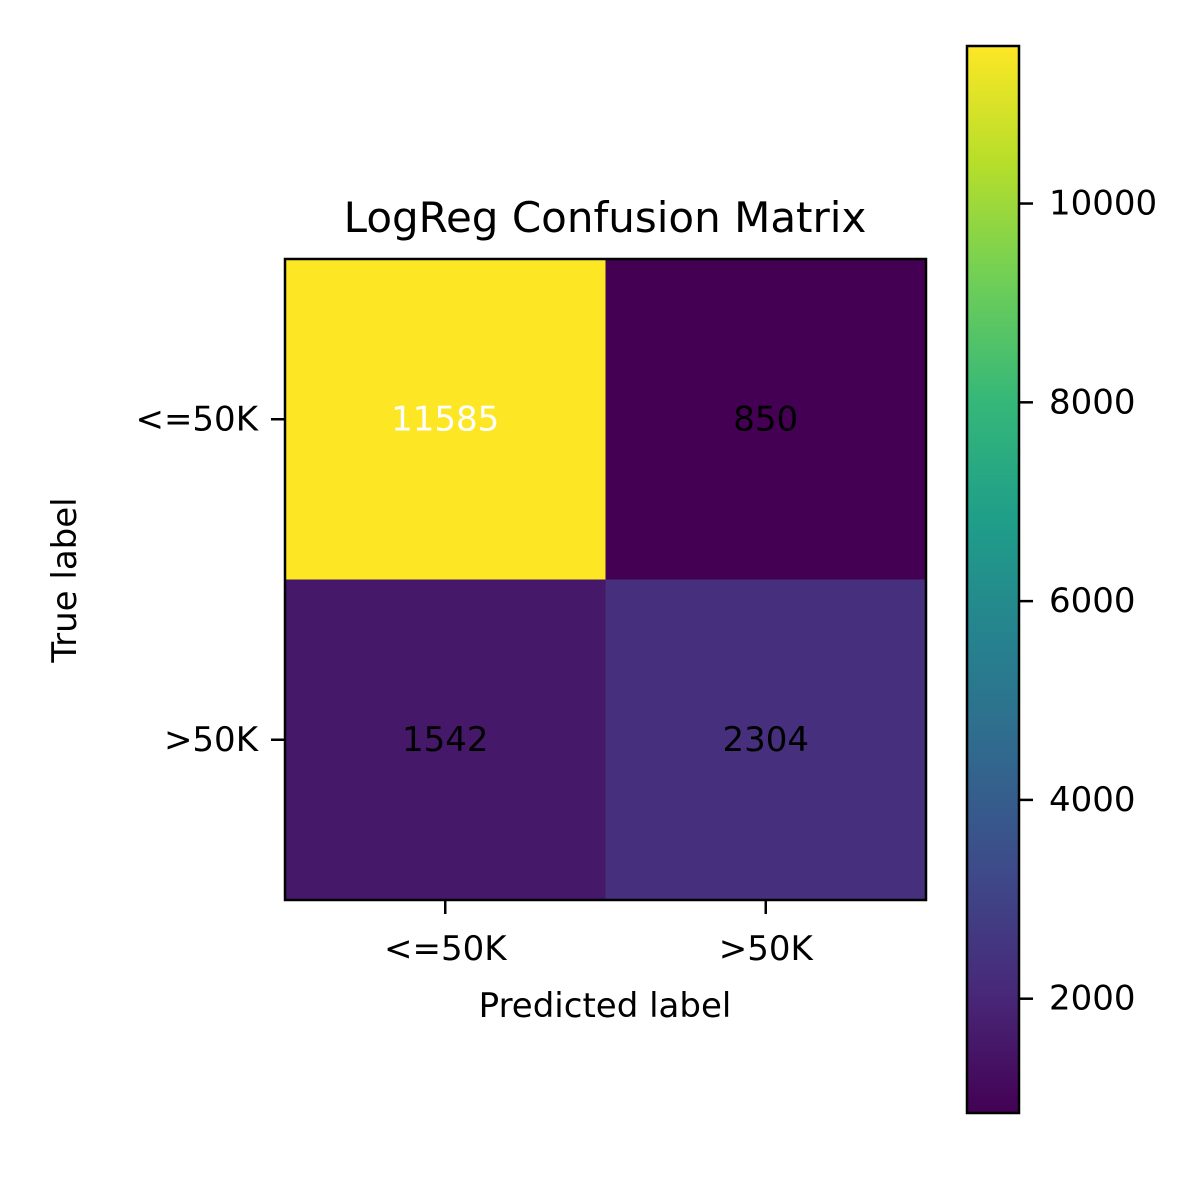  I want to click on colorbar-tick-label: 8000, so click(1092, 402).